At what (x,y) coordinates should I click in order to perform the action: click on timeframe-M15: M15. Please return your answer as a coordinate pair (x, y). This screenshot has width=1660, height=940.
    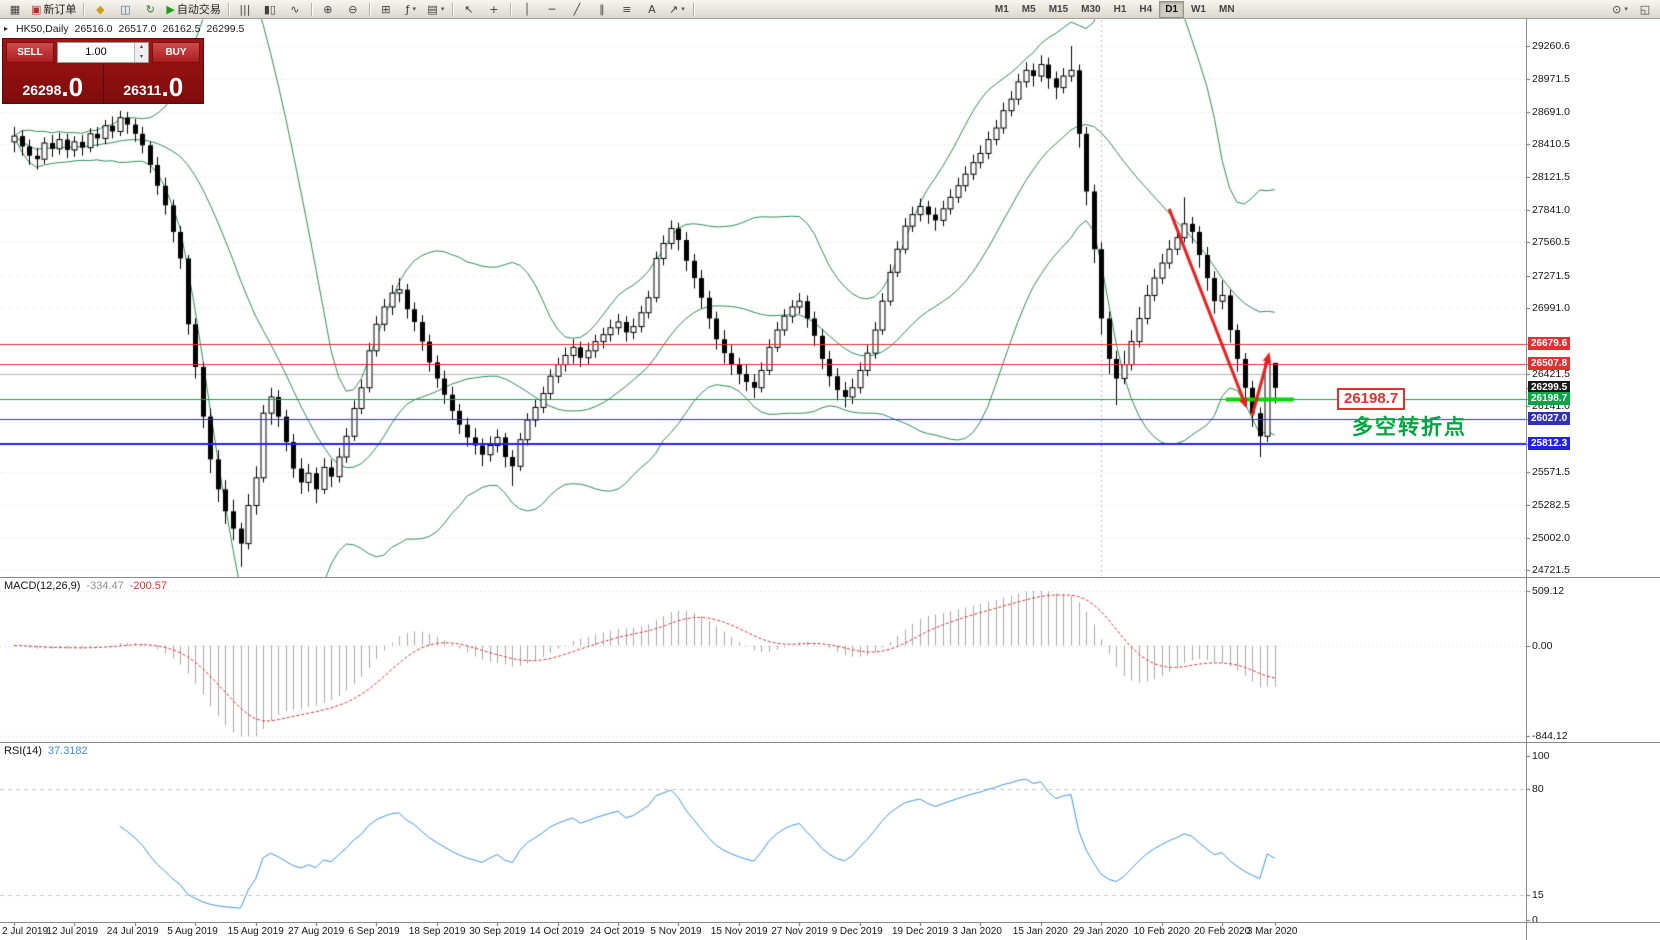
    Looking at the image, I should click on (1058, 9).